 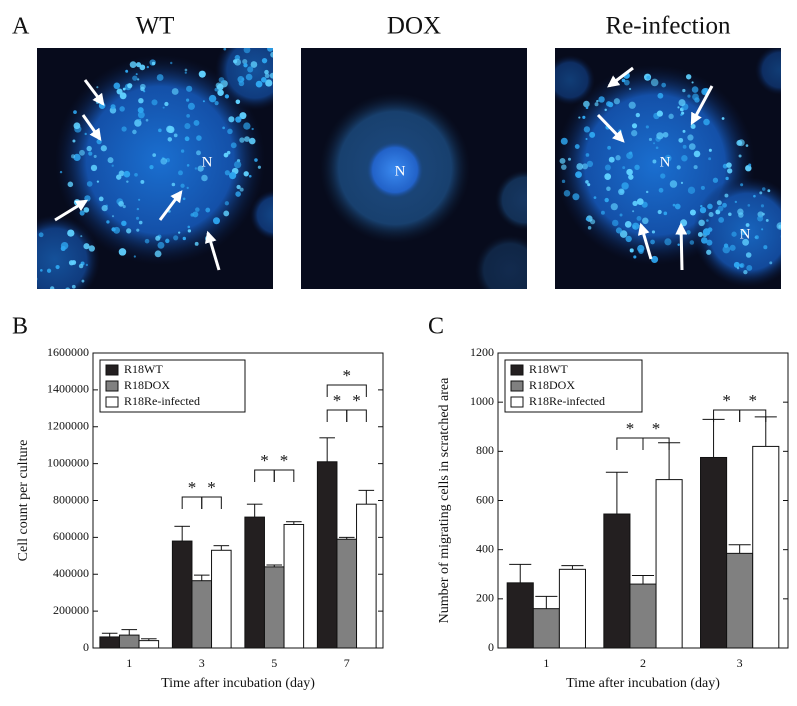 I want to click on legend-box, so click(x=573, y=386).